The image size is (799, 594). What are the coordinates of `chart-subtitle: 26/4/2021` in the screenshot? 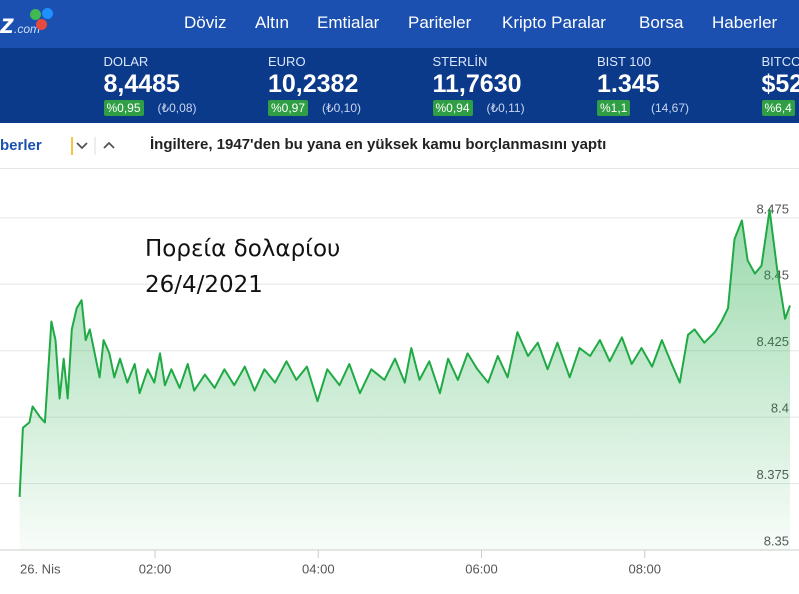 It's located at (204, 285).